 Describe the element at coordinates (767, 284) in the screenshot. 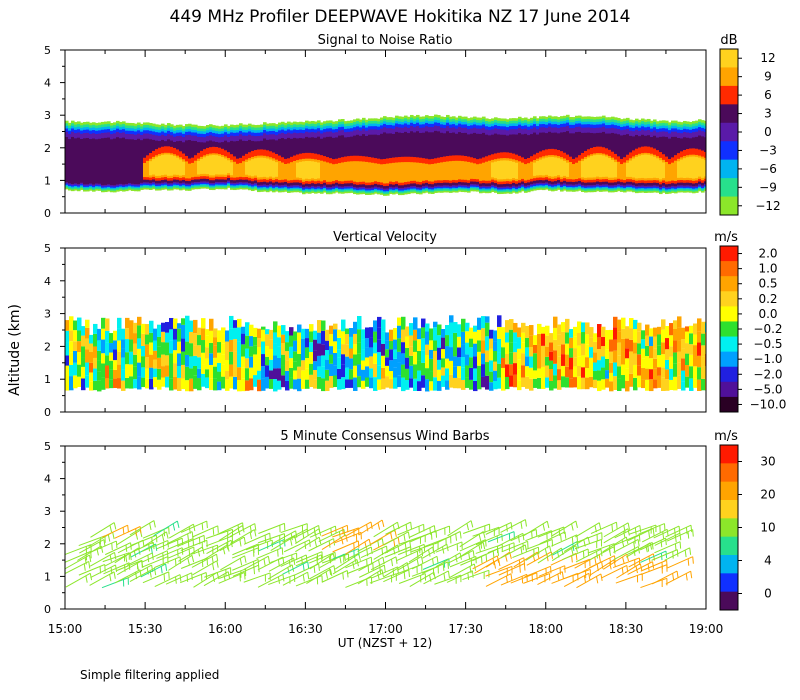

I see `colorbar-label: 0.5` at that location.